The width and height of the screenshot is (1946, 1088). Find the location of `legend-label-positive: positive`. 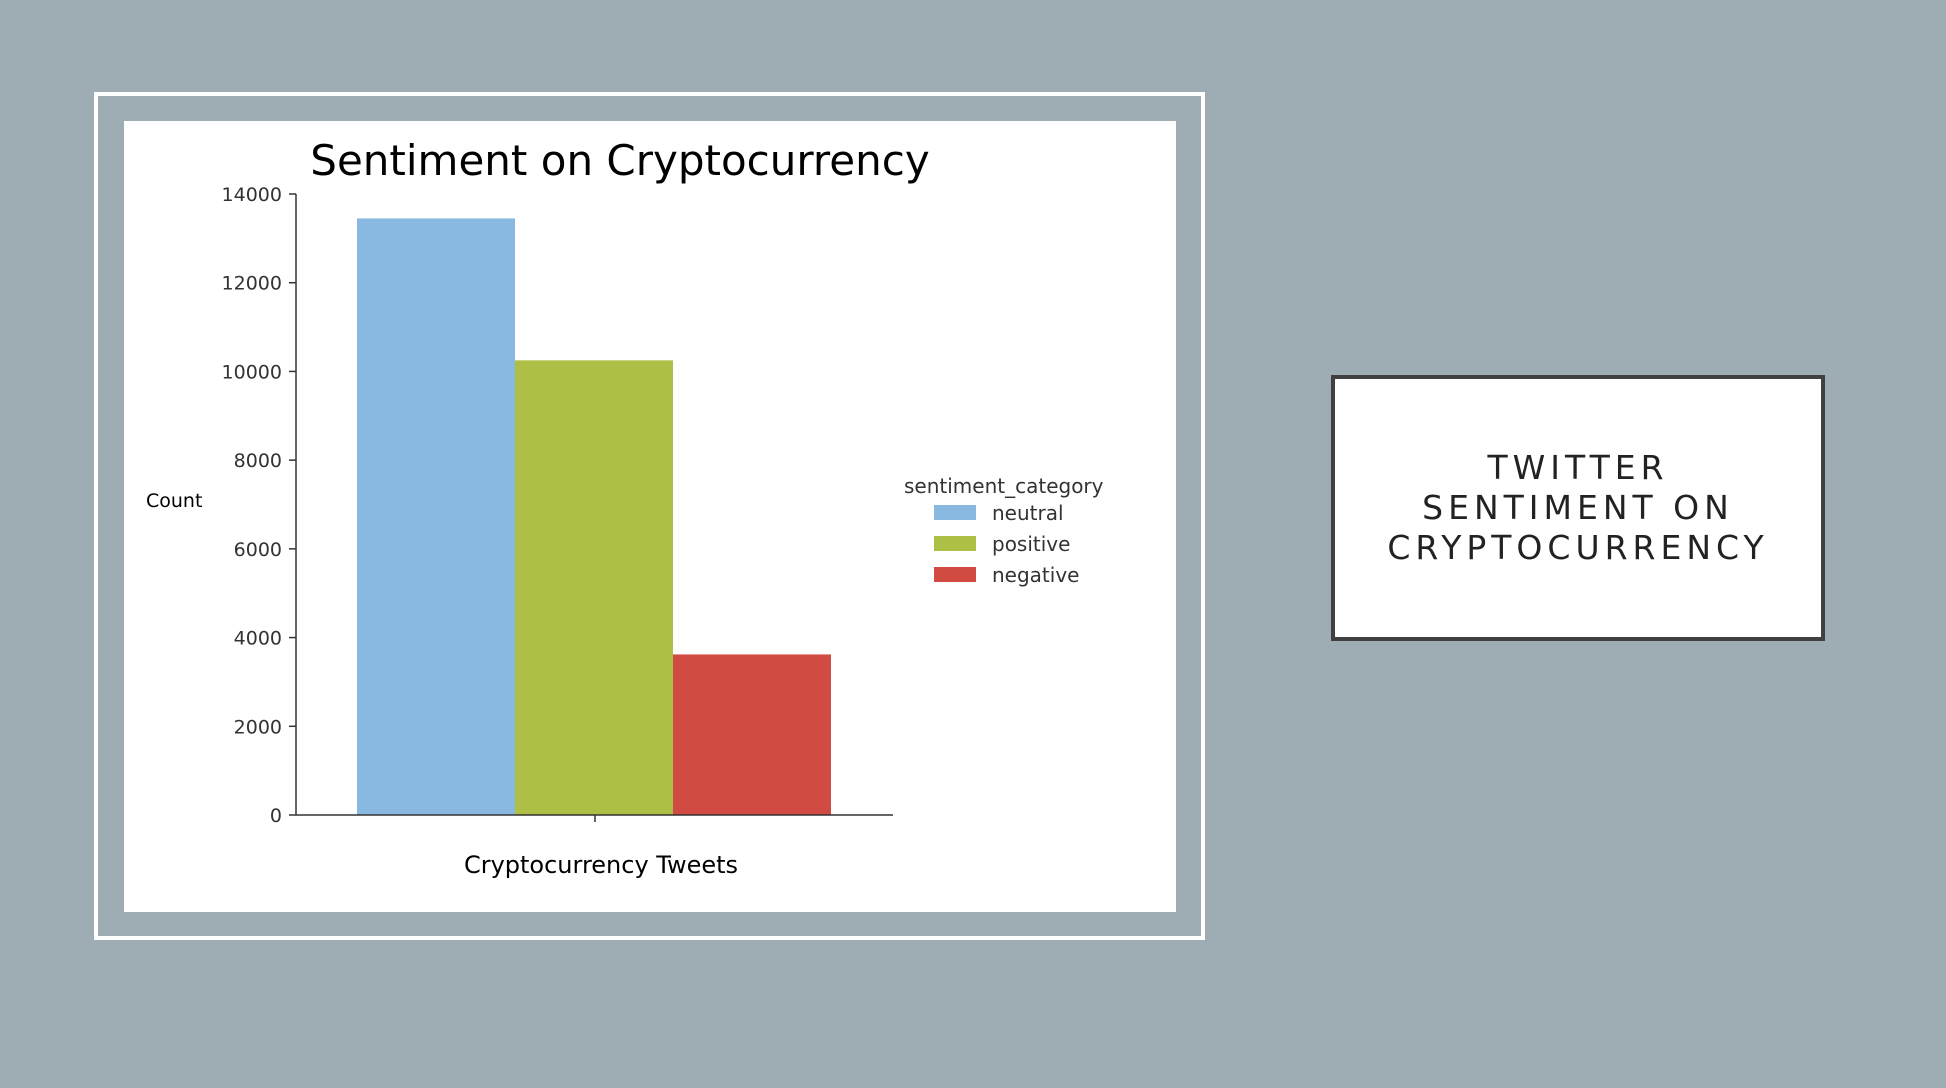

legend-label-positive: positive is located at coordinates (1031, 544).